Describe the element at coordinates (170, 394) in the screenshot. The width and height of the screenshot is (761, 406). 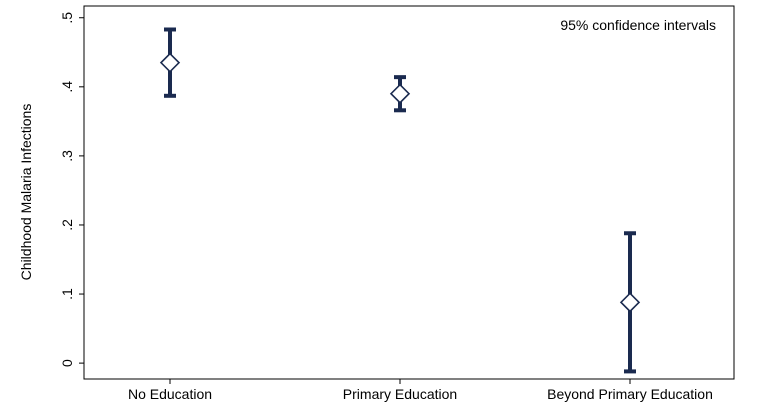
I see `x-tick-label: No Education` at that location.